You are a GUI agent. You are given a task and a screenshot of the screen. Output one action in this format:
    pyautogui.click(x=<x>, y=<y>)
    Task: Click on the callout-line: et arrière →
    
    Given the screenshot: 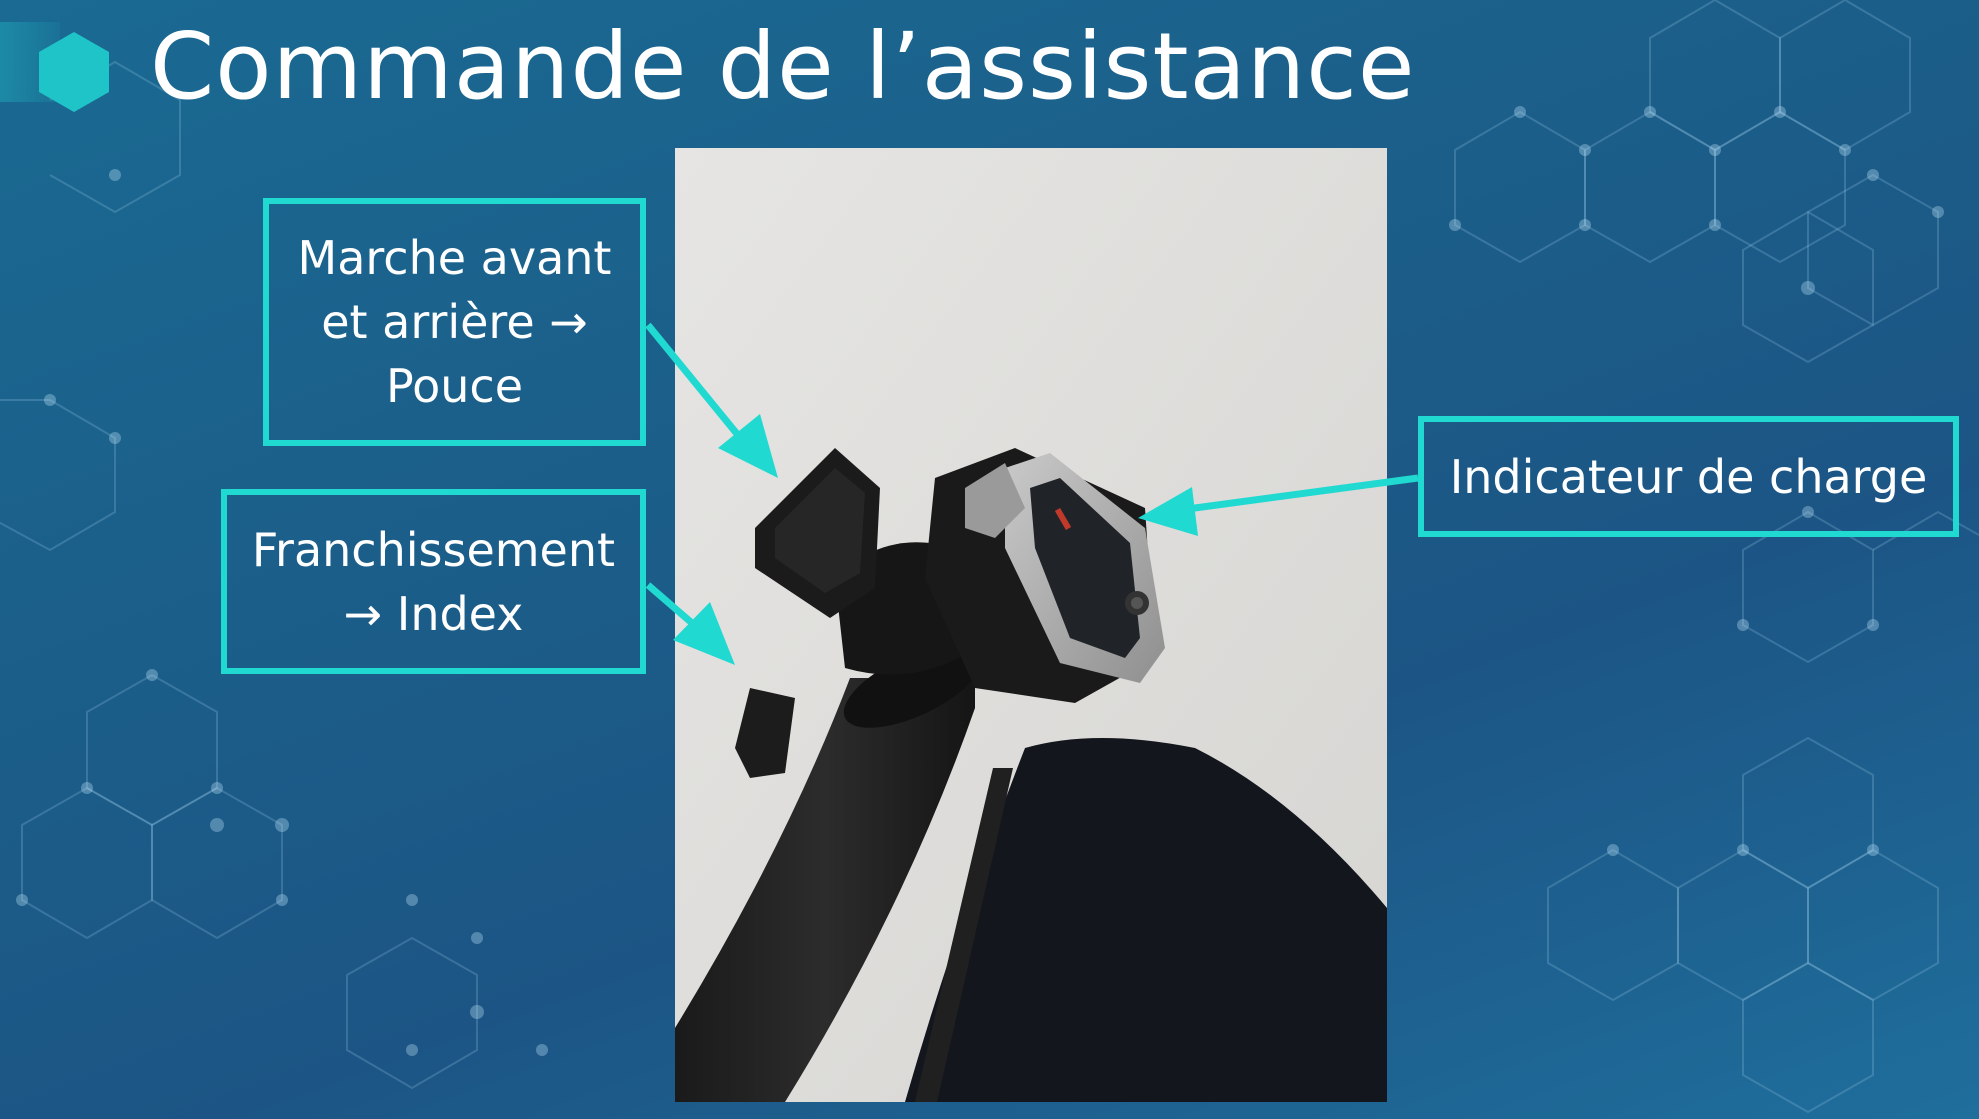 What is the action you would take?
    pyautogui.click(x=454, y=322)
    